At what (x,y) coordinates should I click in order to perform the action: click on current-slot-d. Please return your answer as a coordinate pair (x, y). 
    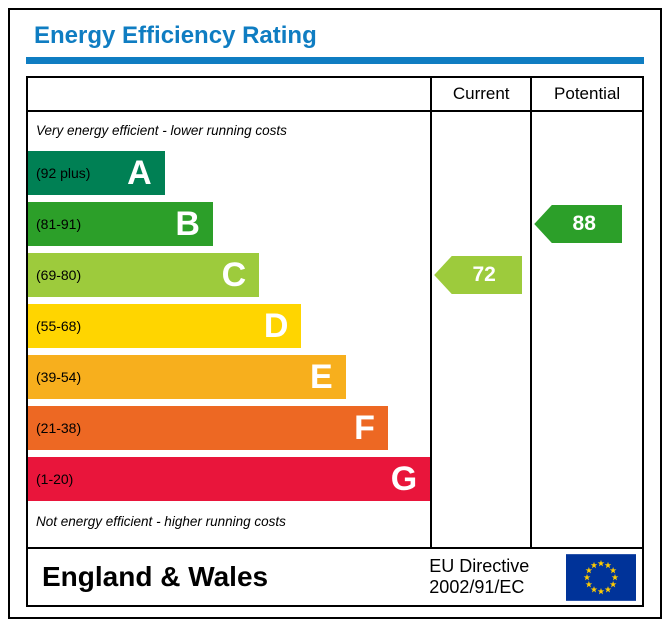
    Looking at the image, I should click on (481, 326).